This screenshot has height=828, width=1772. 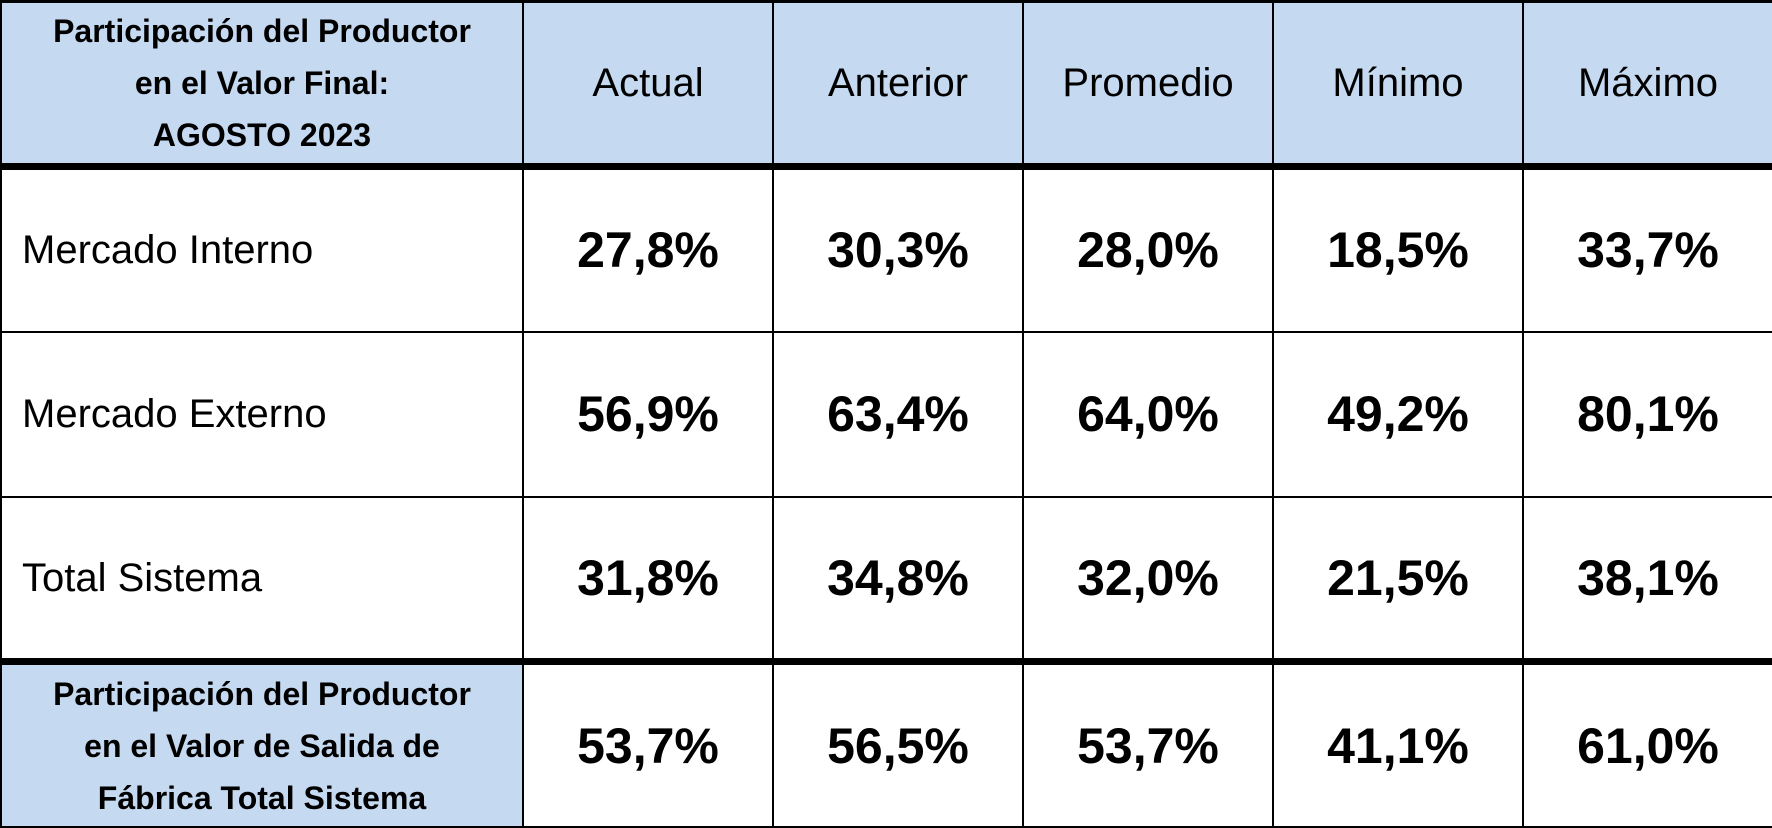 What do you see at coordinates (1647, 414) in the screenshot?
I see `value-cell: 80,1%` at bounding box center [1647, 414].